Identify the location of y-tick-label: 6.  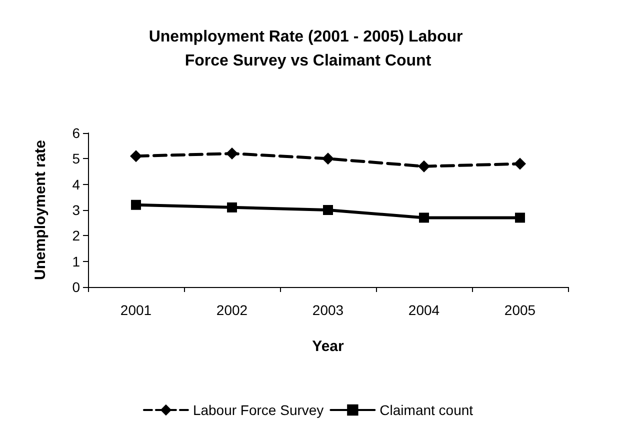
(76, 133).